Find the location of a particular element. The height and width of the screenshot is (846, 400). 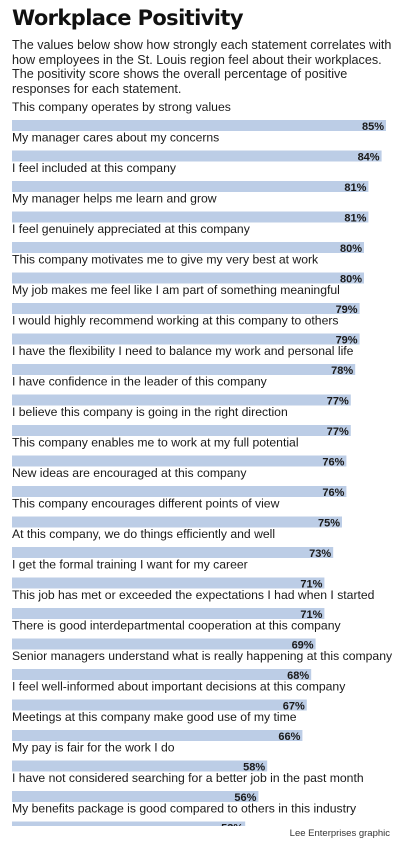

value-label: 73% is located at coordinates (320, 554).